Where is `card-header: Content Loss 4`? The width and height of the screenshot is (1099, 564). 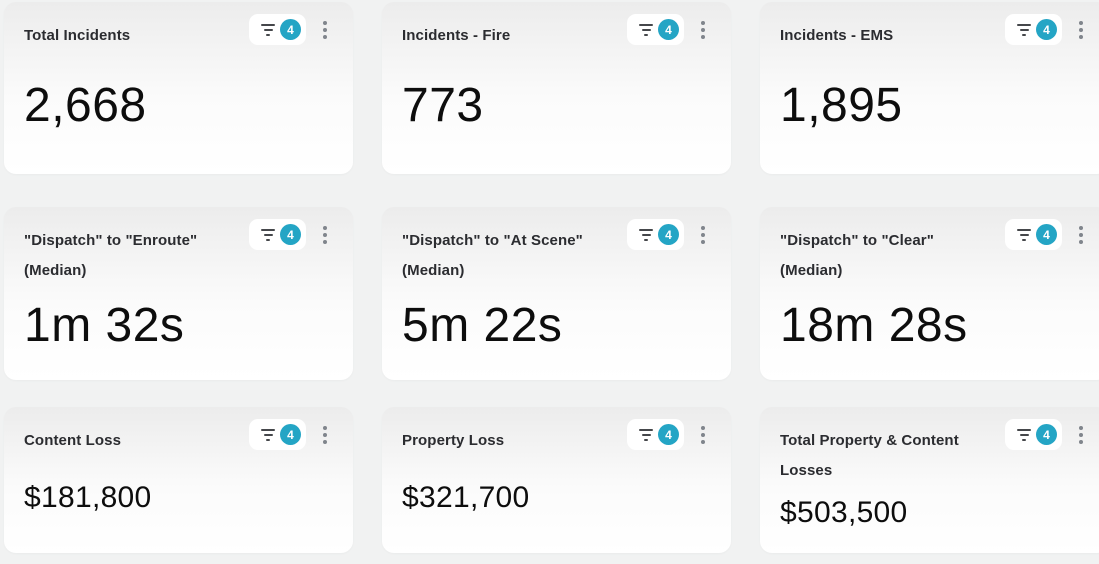
card-header: Content Loss 4 is located at coordinates (177, 437).